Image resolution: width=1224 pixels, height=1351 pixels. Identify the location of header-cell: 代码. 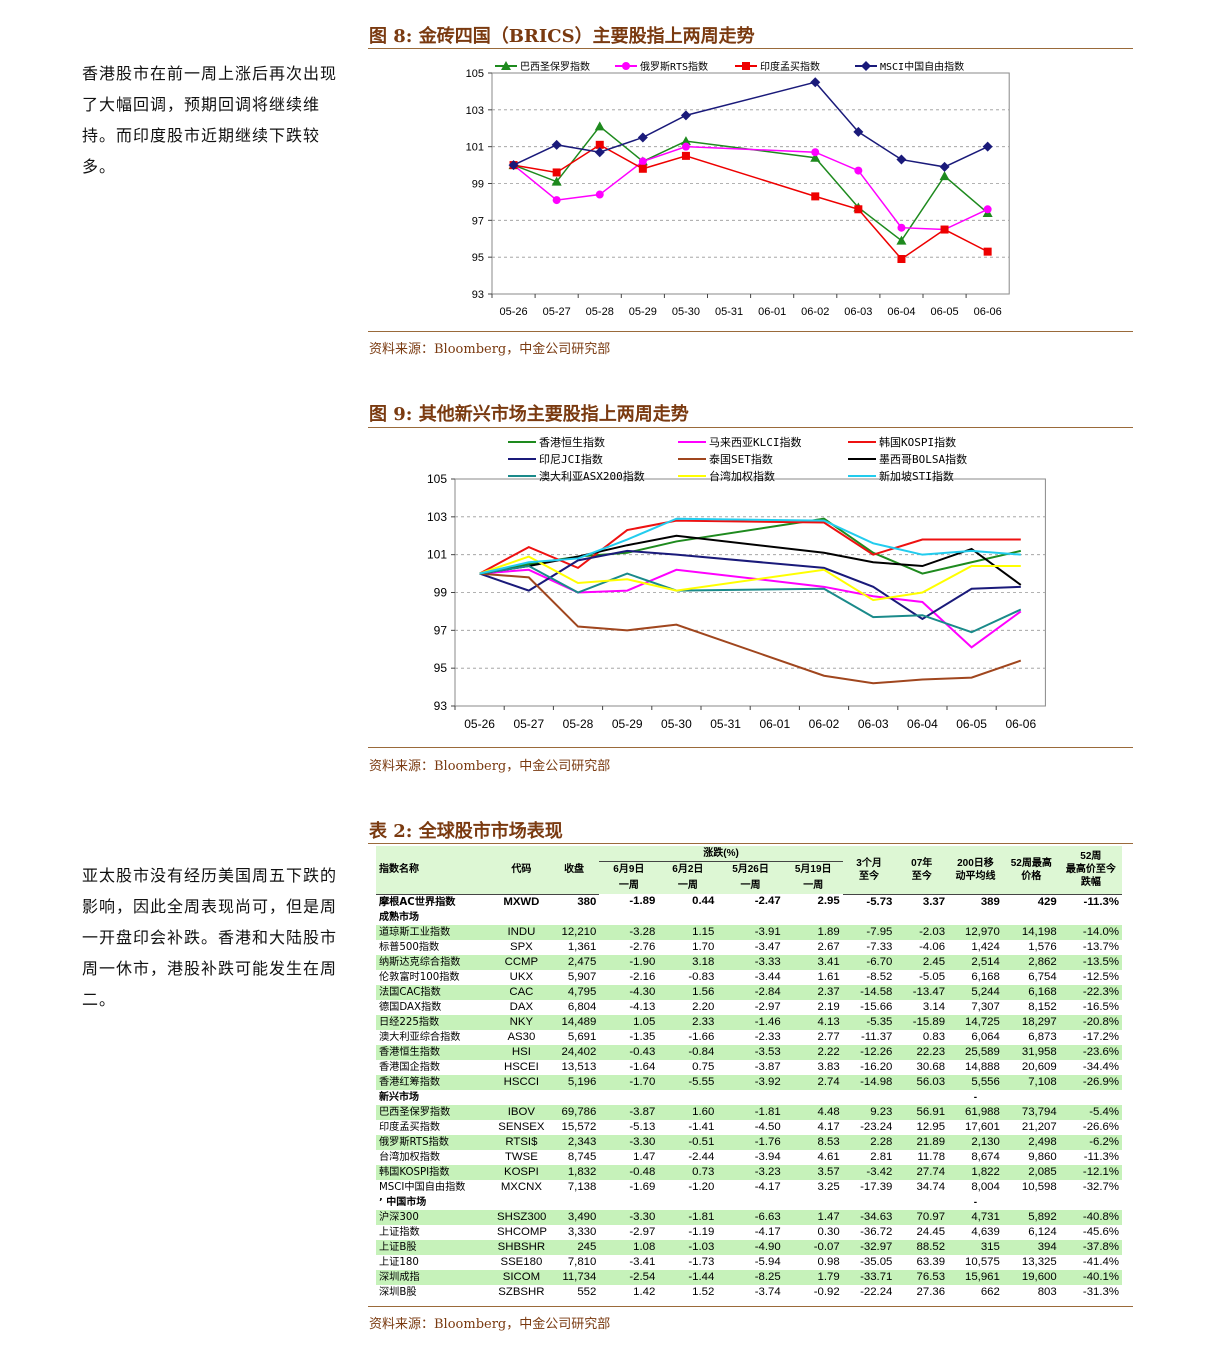
(521, 870).